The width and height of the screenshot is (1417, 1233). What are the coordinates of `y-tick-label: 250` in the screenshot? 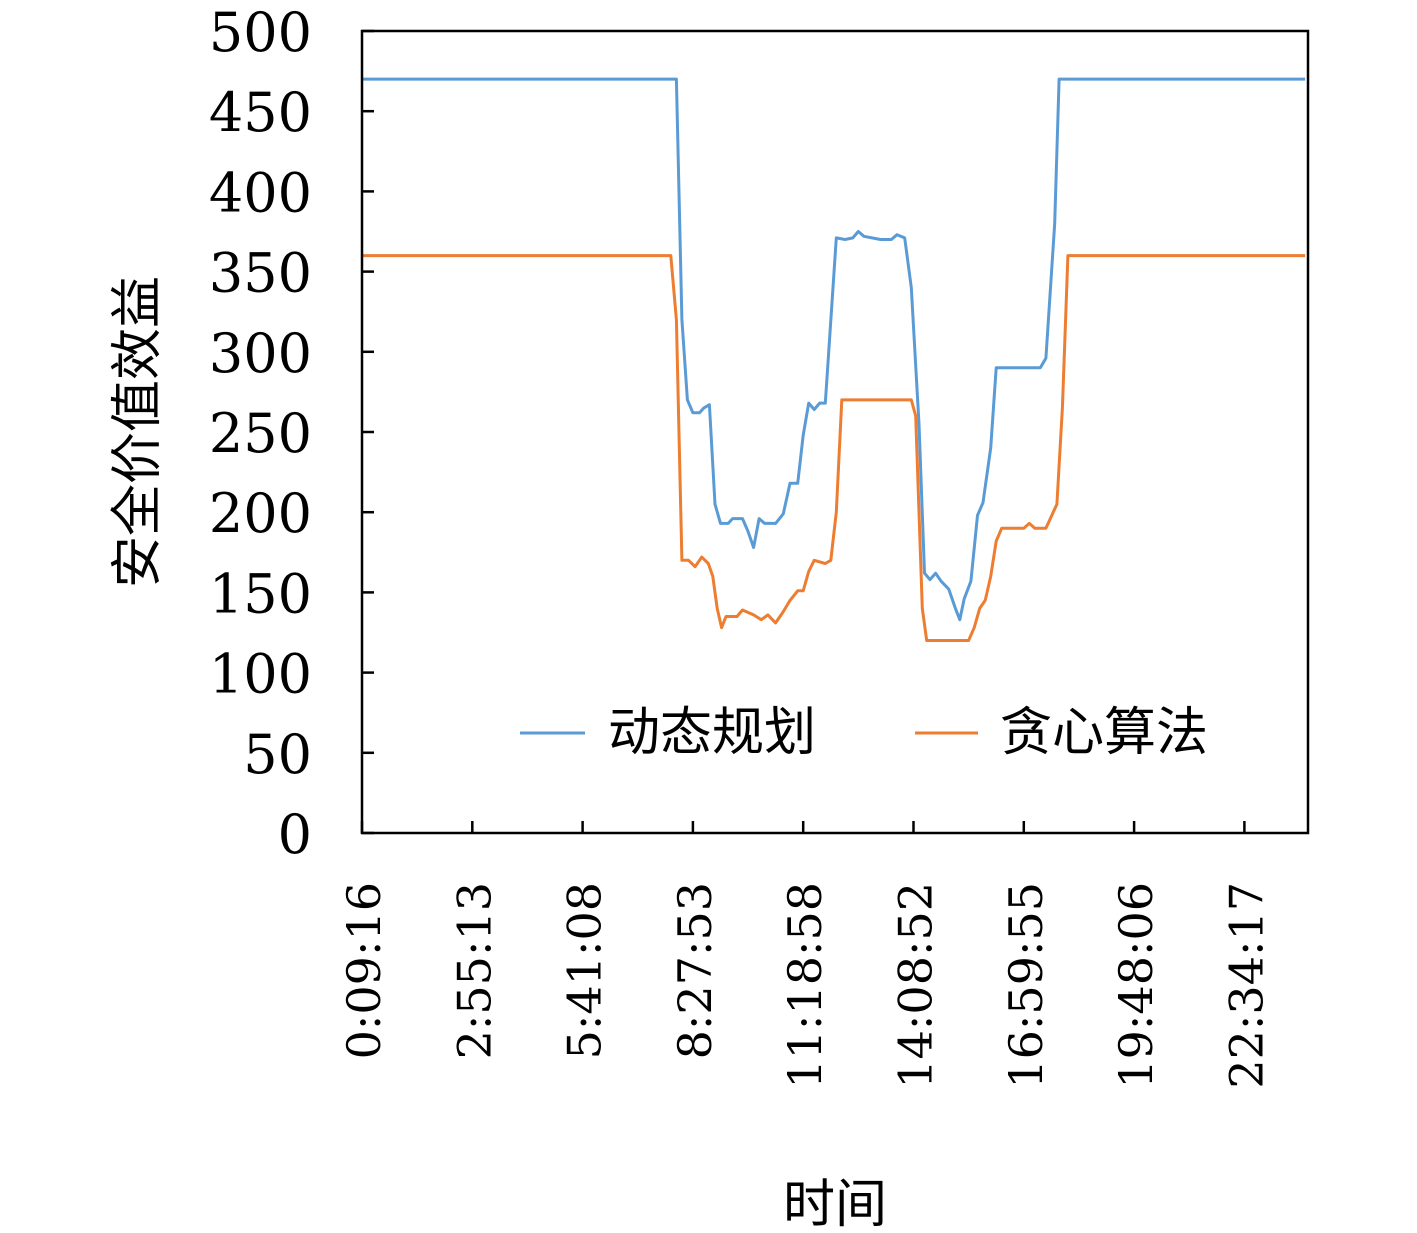 It's located at (260, 433).